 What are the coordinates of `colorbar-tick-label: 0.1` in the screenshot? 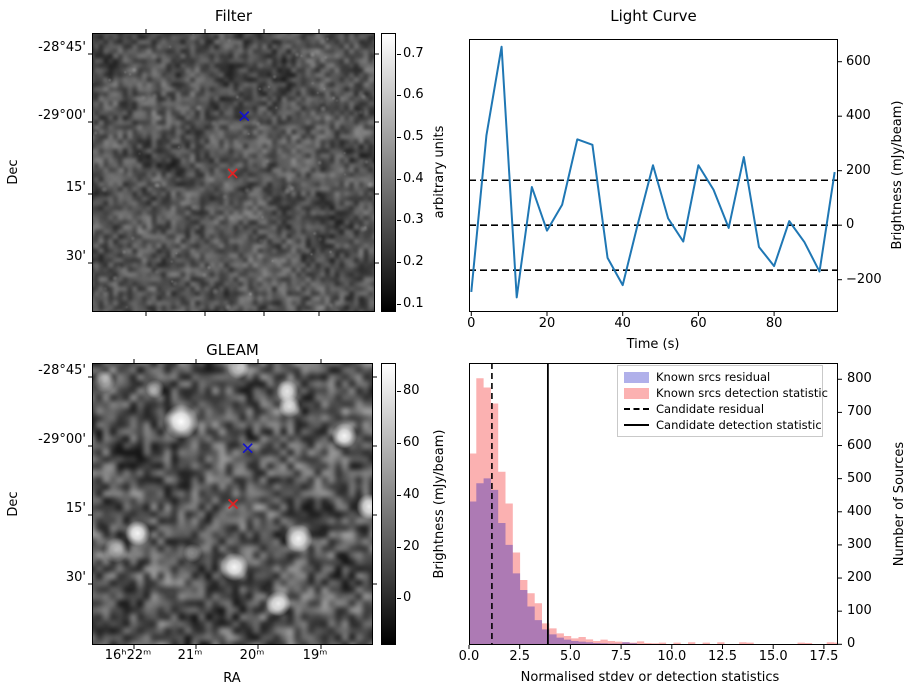 It's located at (413, 303).